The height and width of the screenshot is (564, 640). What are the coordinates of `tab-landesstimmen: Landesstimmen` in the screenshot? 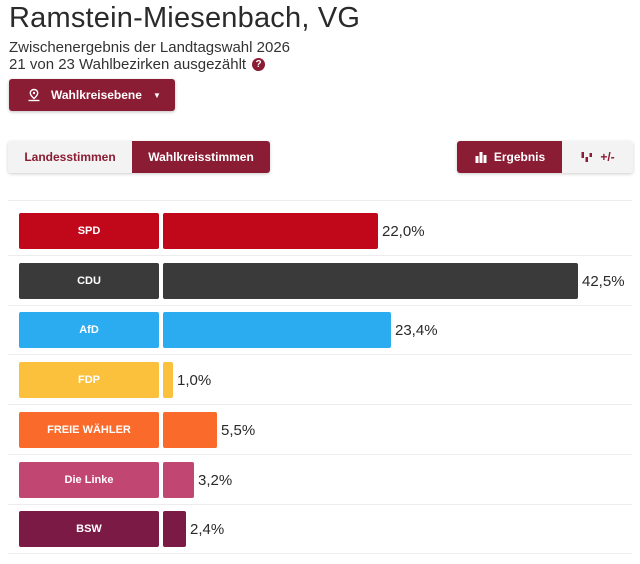 It's located at (70, 157).